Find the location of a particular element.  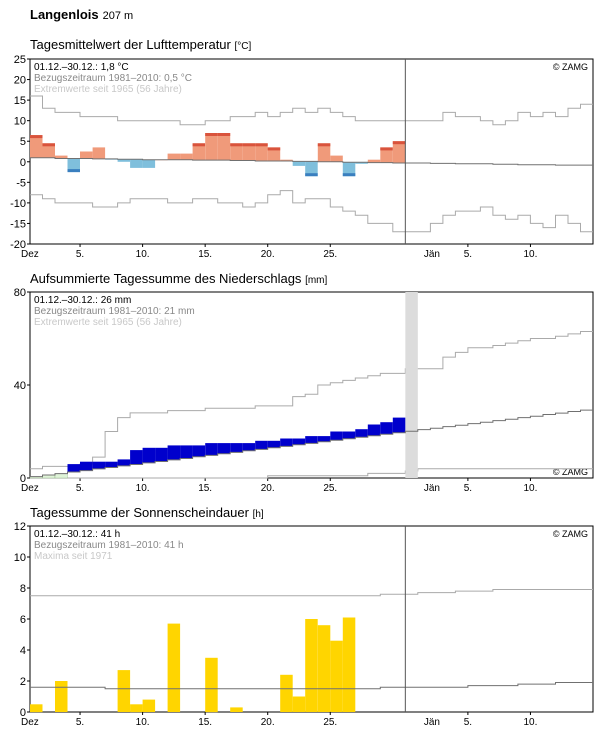

sunshine-title: Tagessumme der Sonnenscheindauer is located at coordinates (139, 512).